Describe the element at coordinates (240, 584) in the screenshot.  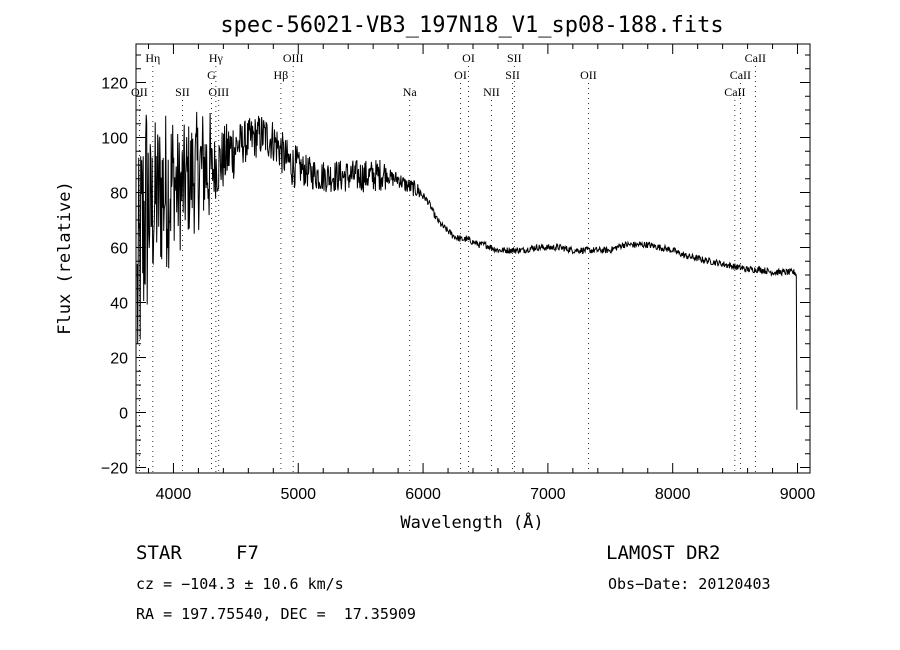
I see `redshift-velocity: cz = −104.3 ± 10.6 km/s` at that location.